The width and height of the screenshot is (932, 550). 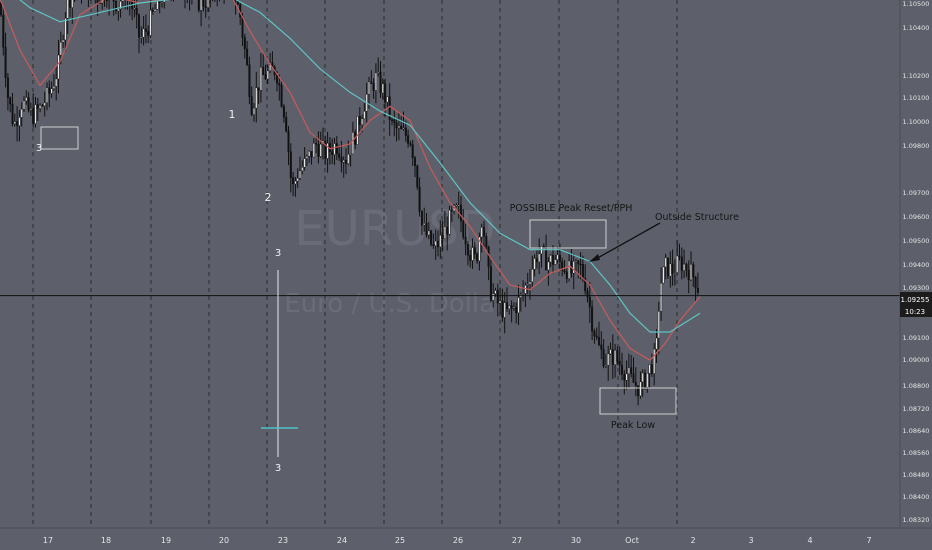 What do you see at coordinates (283, 540) in the screenshot?
I see `time-tick-label: 23` at bounding box center [283, 540].